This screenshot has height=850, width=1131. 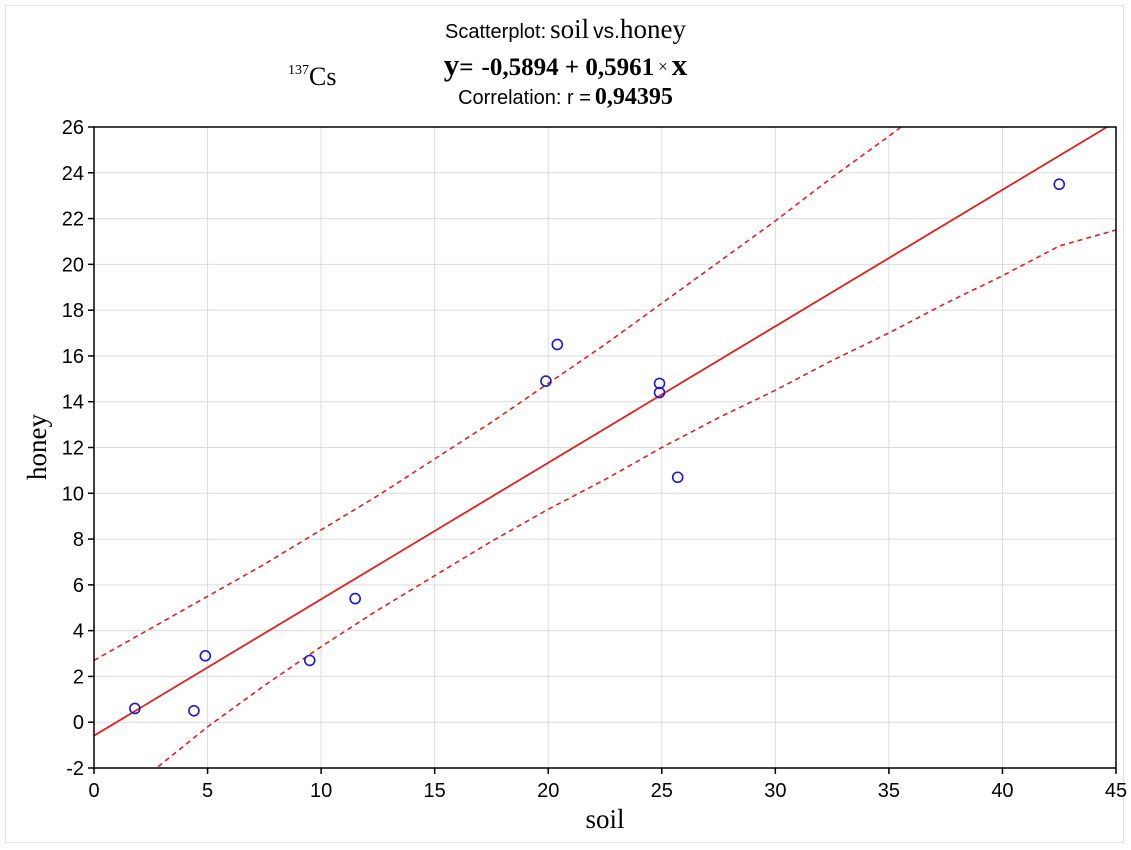 What do you see at coordinates (78, 540) in the screenshot?
I see `y-tick-label: 8` at bounding box center [78, 540].